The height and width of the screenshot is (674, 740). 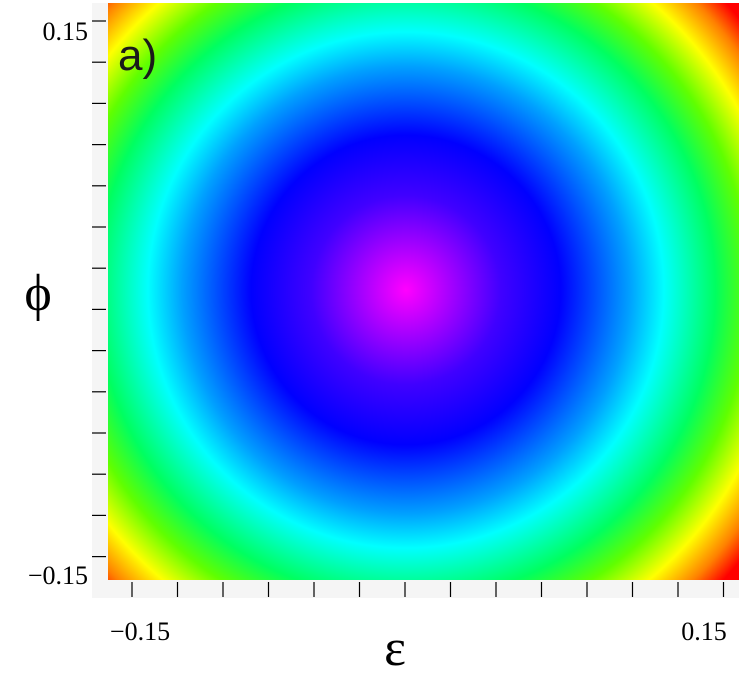 What do you see at coordinates (37, 293) in the screenshot?
I see `y-axis-label: ϕ` at bounding box center [37, 293].